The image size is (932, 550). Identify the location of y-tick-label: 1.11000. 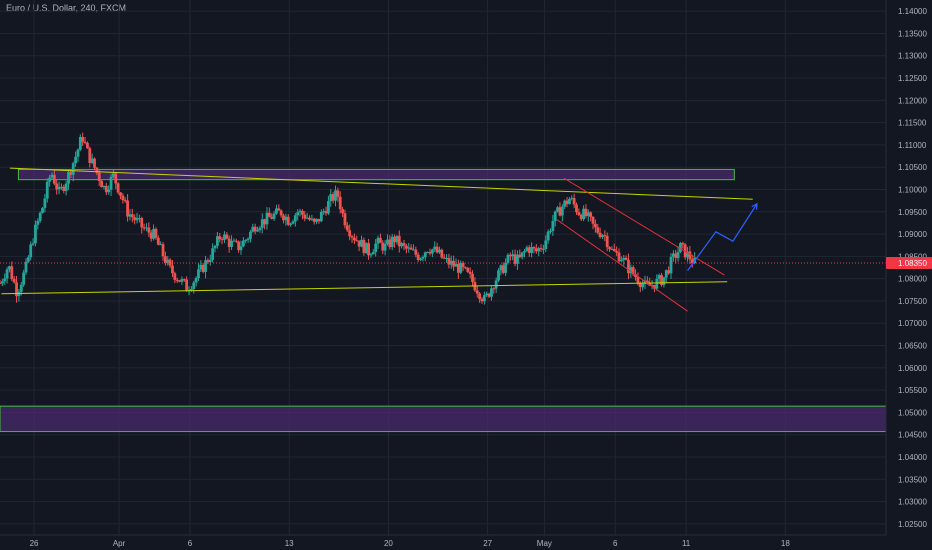
(912, 145).